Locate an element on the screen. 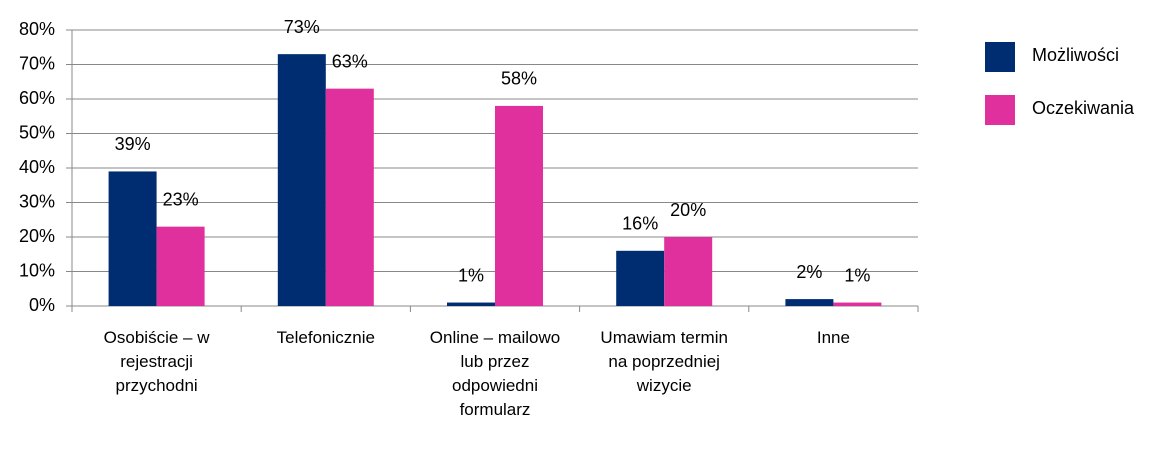 The image size is (1166, 461). y-tick-label: 30% is located at coordinates (37, 201).